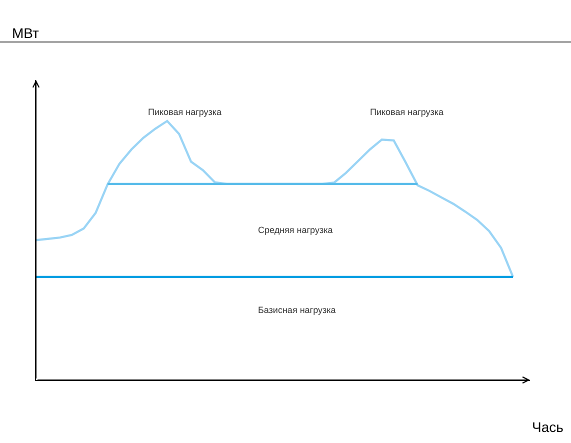 The image size is (571, 443). I want to click on text: МВт, so click(26, 33).